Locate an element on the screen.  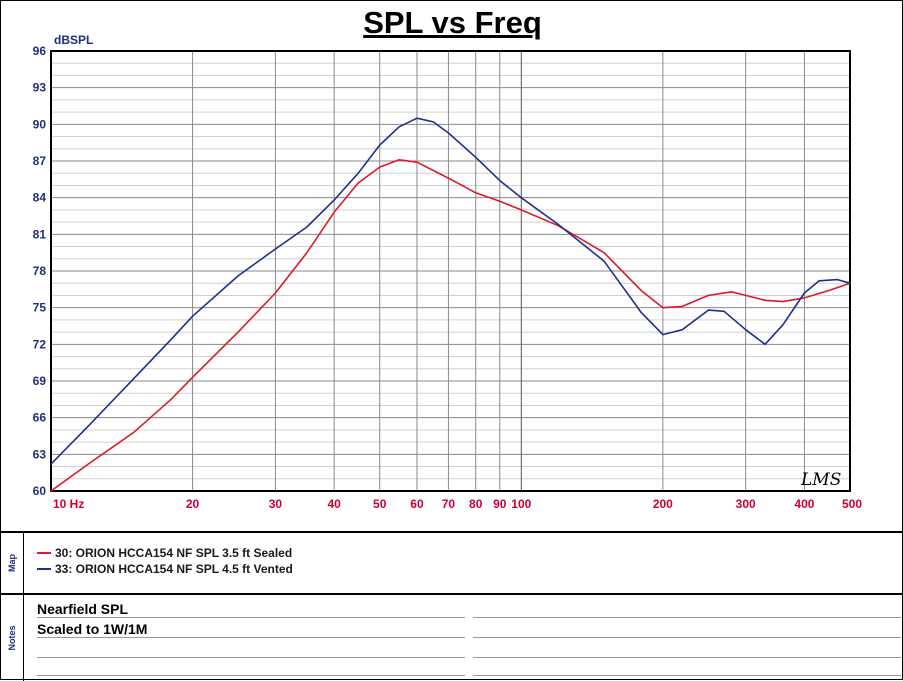
y-tick-label: 93 is located at coordinates (40, 88).